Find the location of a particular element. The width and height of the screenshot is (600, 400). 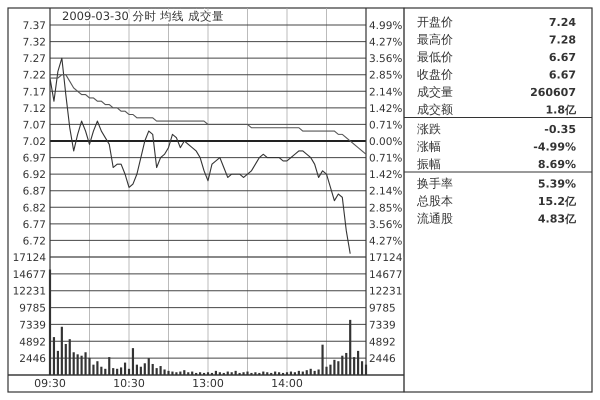

y-tick-label: 7339 is located at coordinates (32, 325).